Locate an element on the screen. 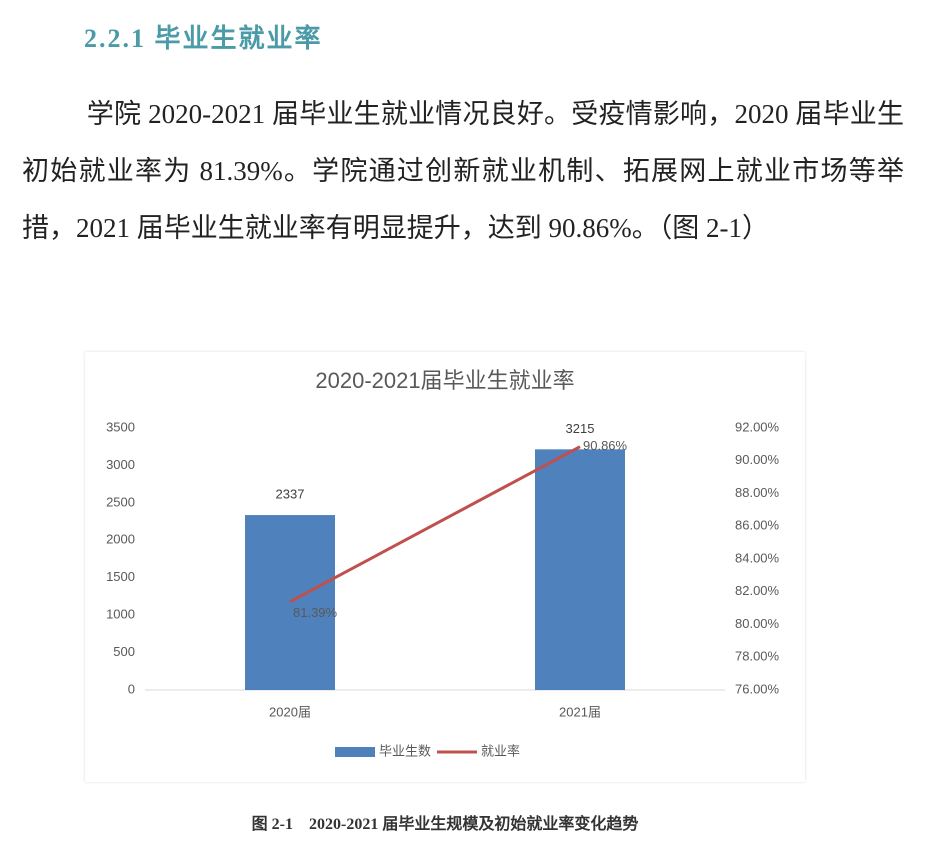  line is located at coordinates (435, 524).